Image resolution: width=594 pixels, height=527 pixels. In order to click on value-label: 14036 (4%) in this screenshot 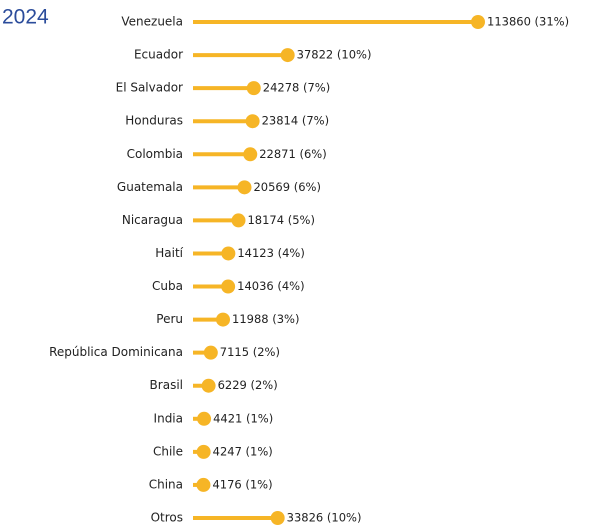, I will do `click(270, 286)`.